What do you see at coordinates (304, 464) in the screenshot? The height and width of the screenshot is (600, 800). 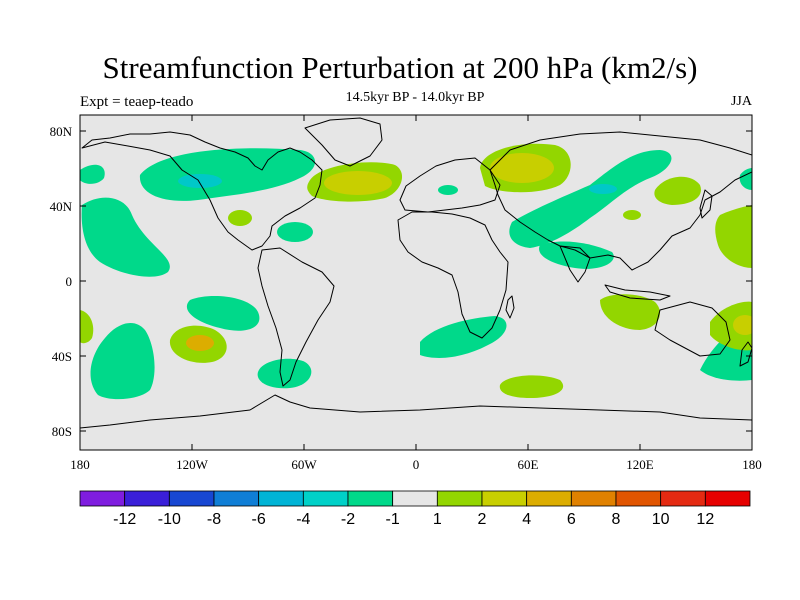 I see `lon-label-60w: 60W` at bounding box center [304, 464].